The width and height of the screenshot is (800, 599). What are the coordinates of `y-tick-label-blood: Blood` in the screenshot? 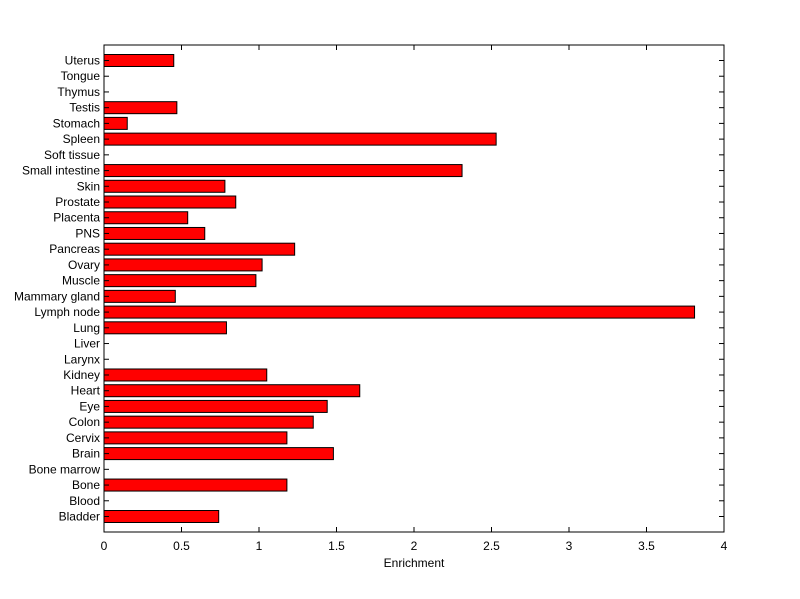 It's located at (84, 501).